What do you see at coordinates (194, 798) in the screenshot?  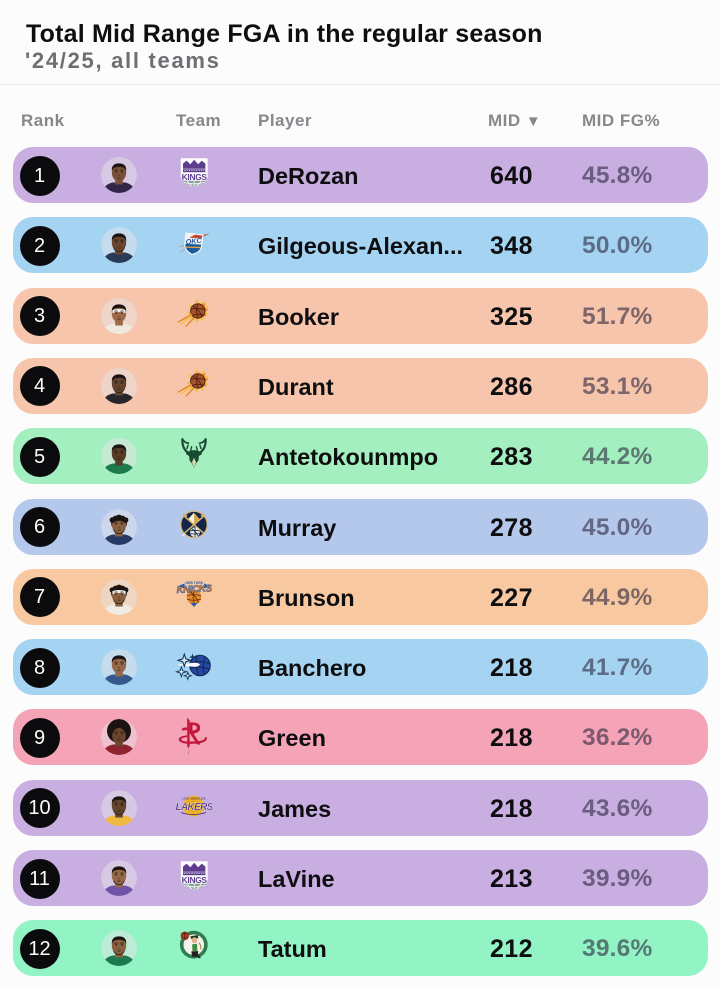 I see `svg-text: LOS ANGELES` at bounding box center [194, 798].